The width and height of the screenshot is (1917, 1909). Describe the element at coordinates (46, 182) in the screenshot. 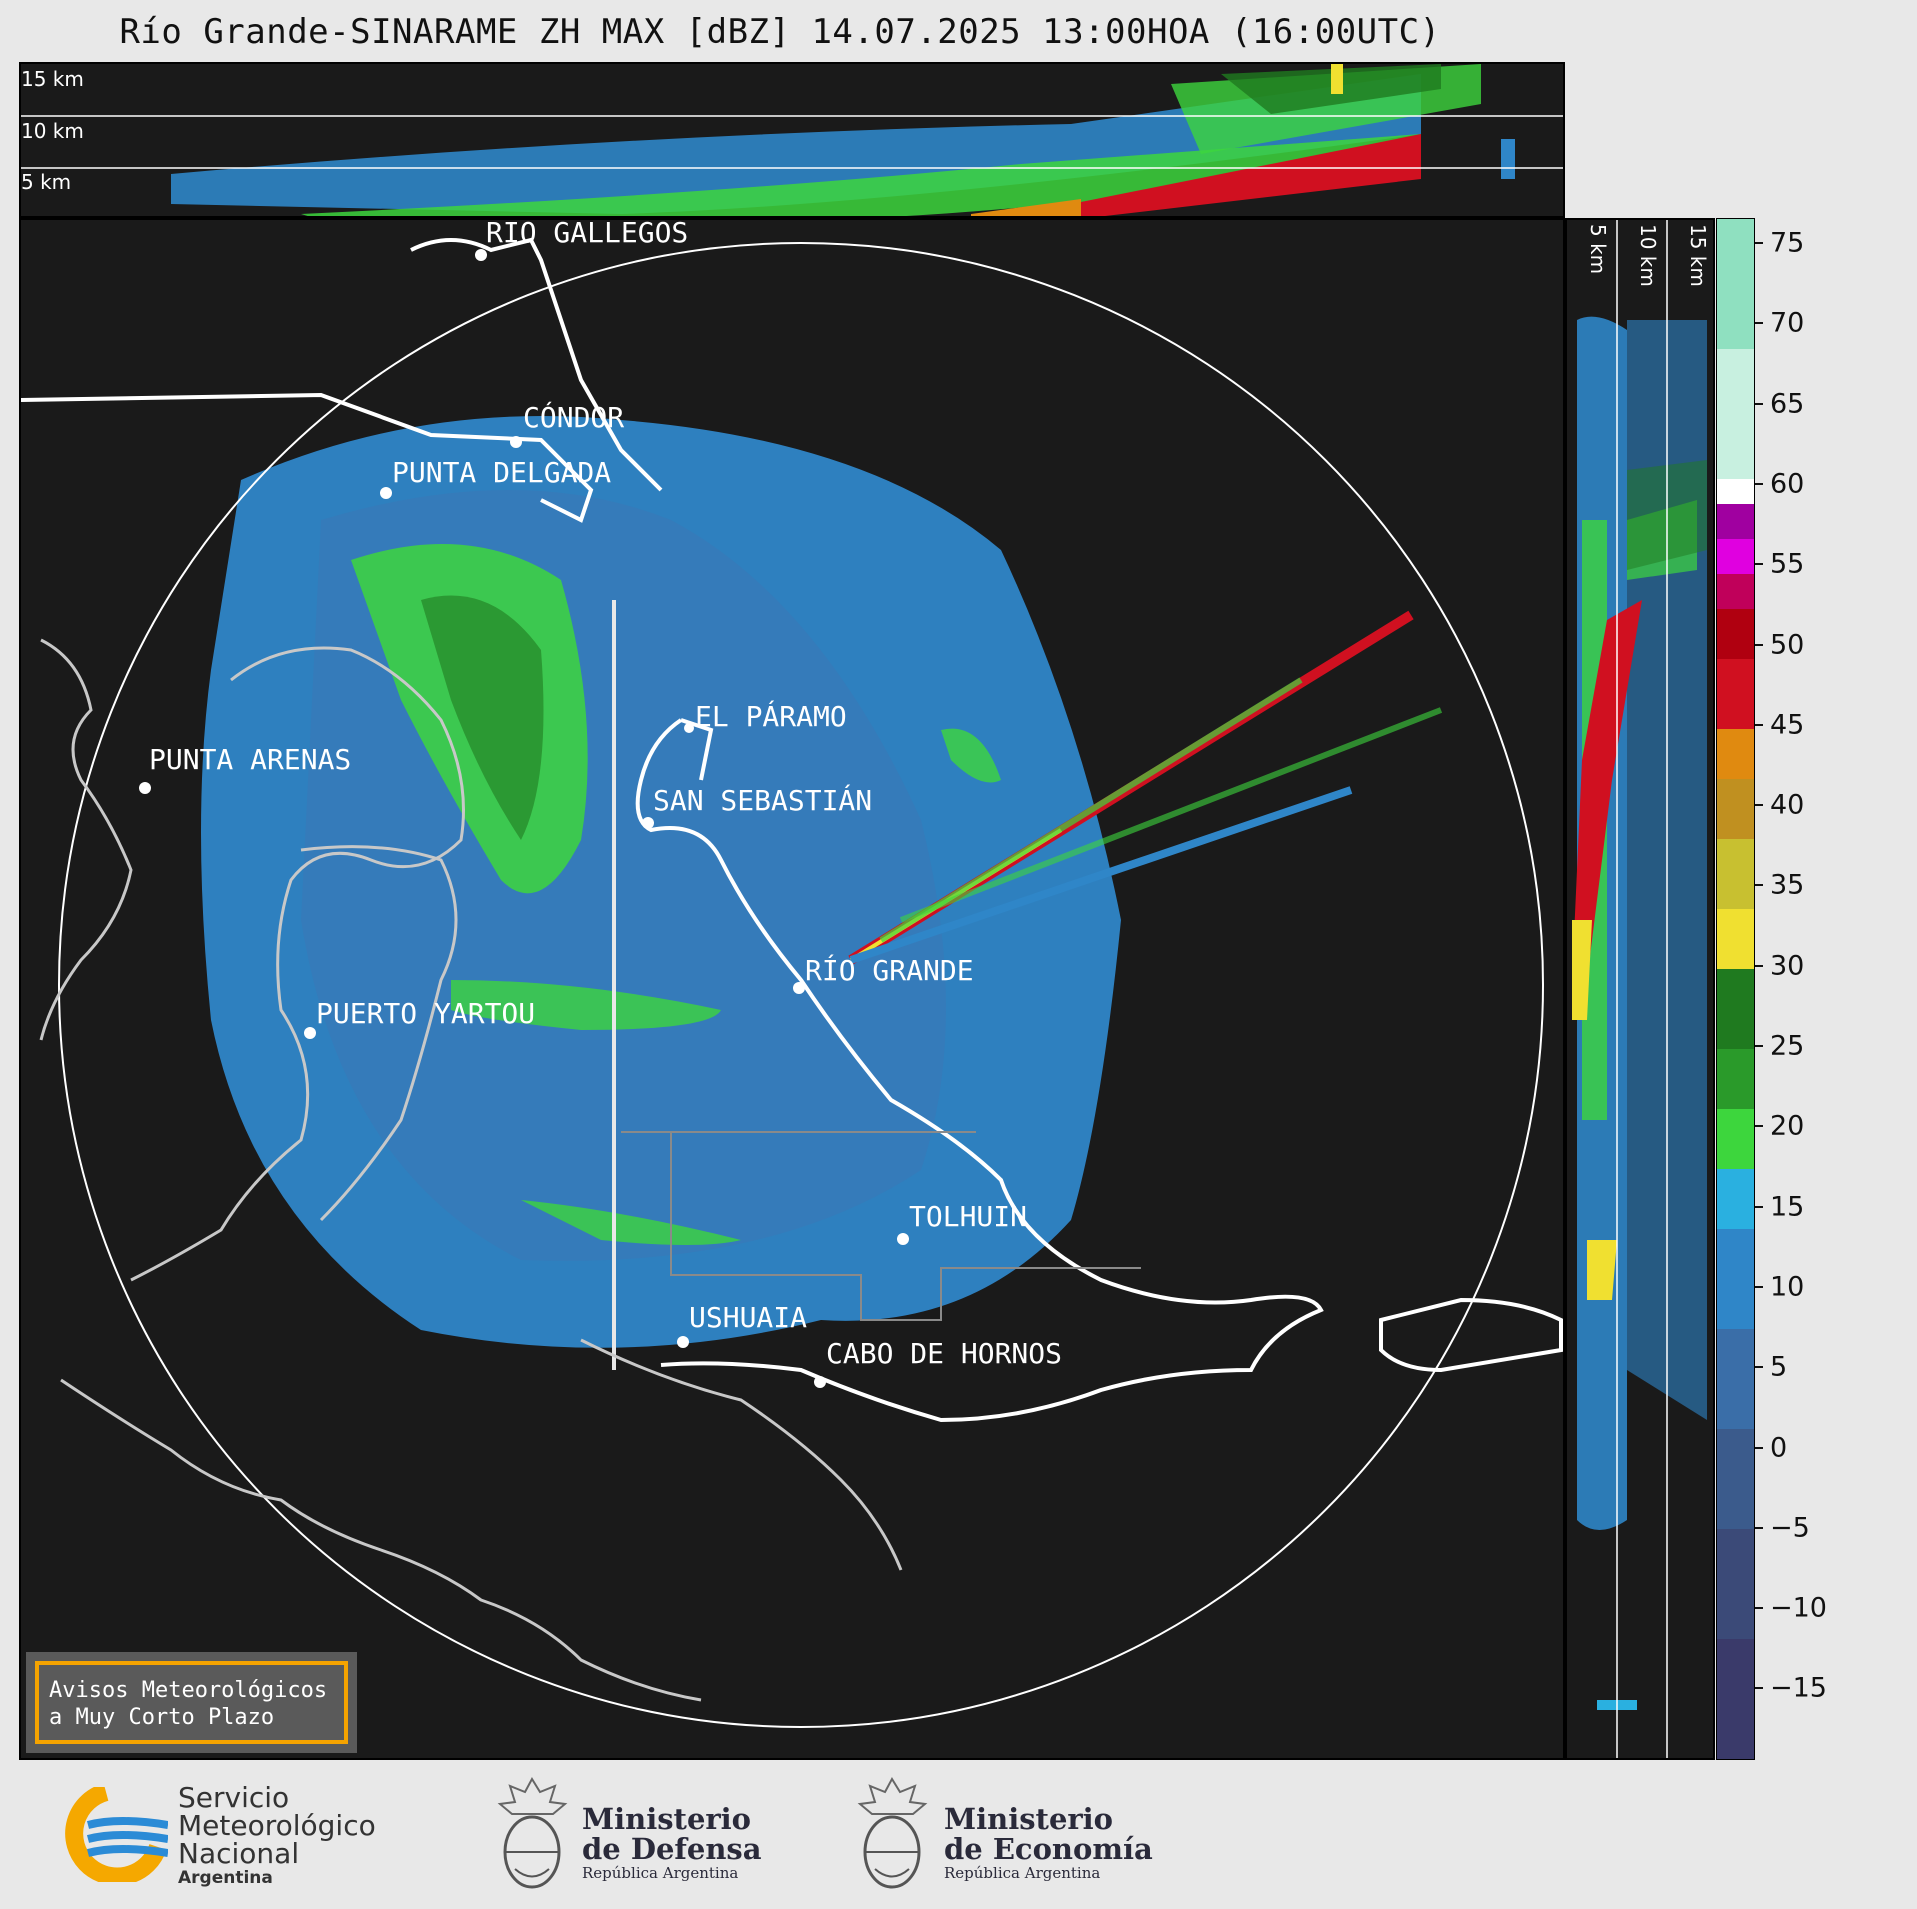

I see `top-height-label-5: 5 km` at that location.